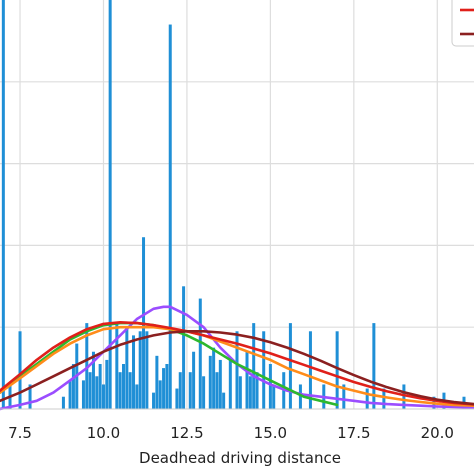  Describe the element at coordinates (231, 433) in the screenshot. I see `x-tick-labels: 7.5 10.0 12.5 15.0 17.5 20.0` at that location.